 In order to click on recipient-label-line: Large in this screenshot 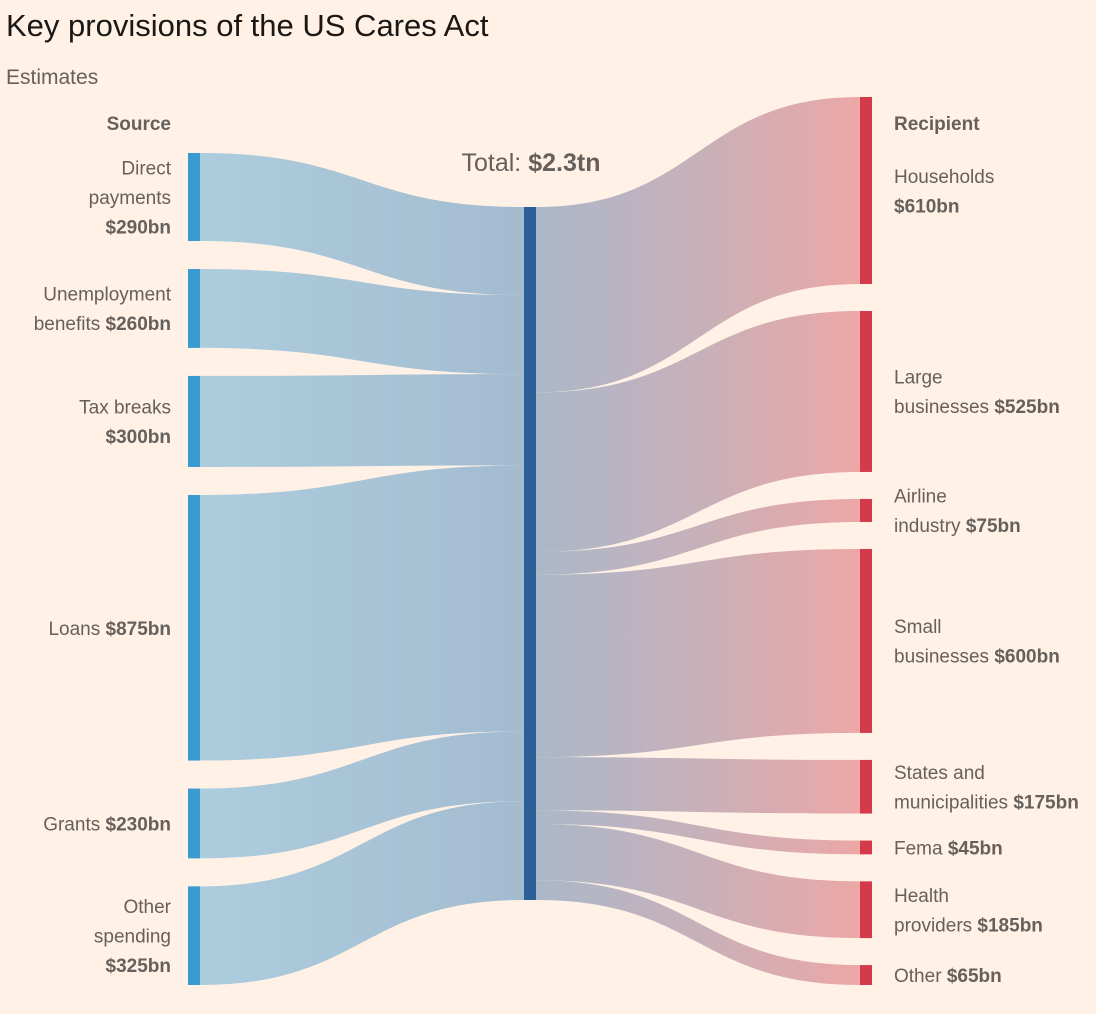, I will do `click(918, 378)`.